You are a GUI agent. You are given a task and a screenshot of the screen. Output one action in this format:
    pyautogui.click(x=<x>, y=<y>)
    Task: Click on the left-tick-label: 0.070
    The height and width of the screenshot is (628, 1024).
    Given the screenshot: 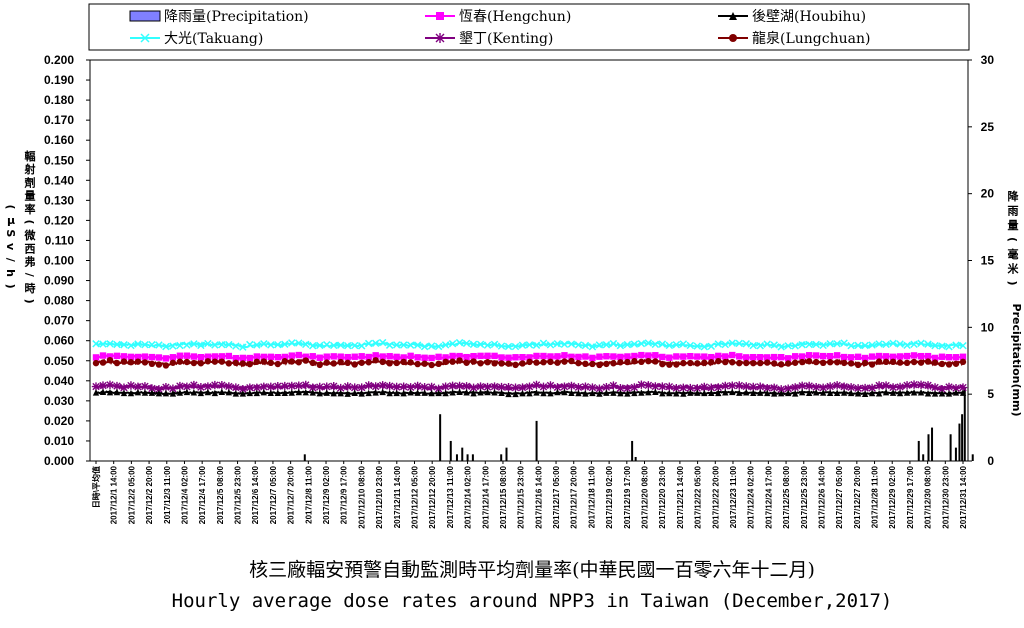 What is the action you would take?
    pyautogui.click(x=59, y=321)
    